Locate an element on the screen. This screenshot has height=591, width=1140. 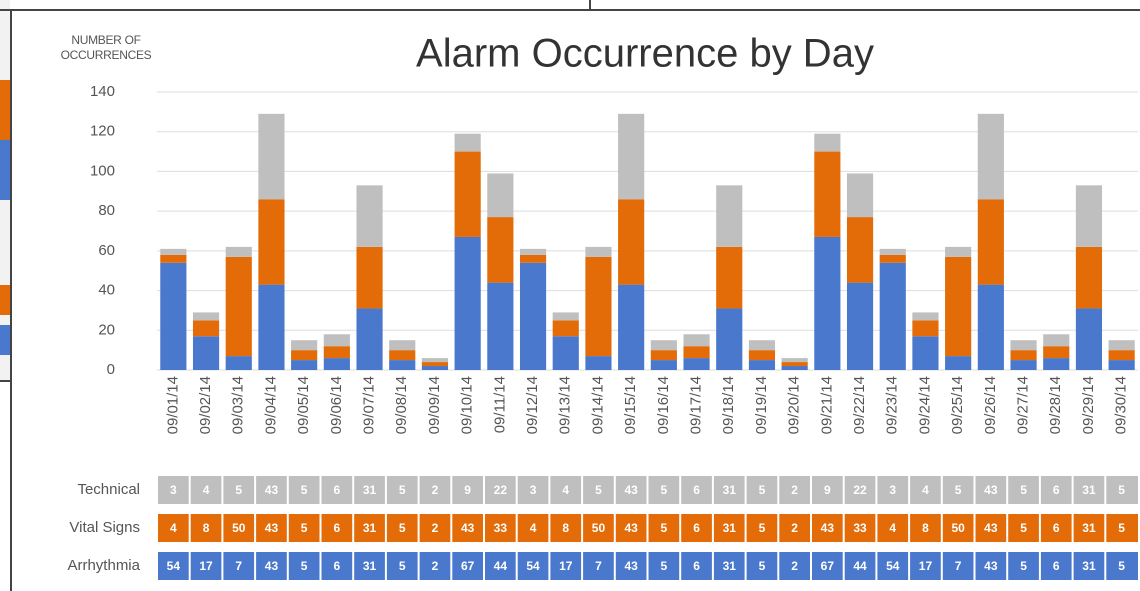
table-value: 3 is located at coordinates (892, 490).